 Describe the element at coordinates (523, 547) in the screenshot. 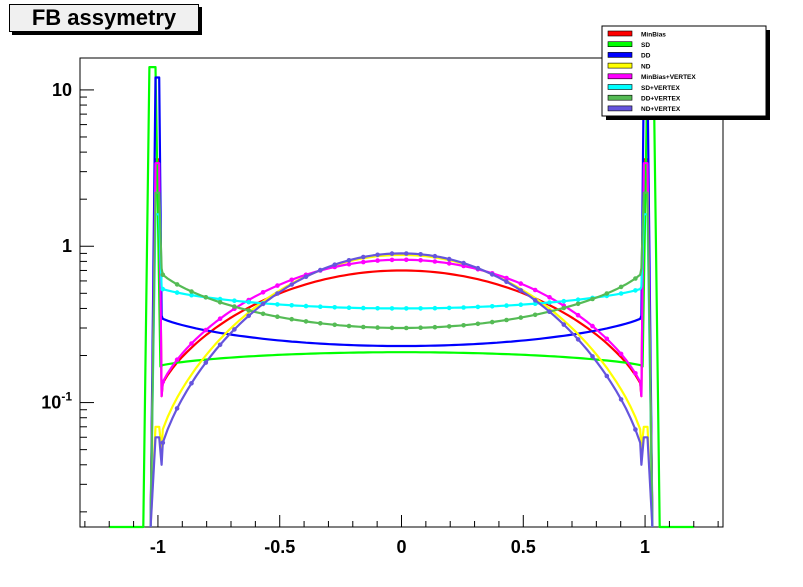

I see `x-tick-label-3: 0.5` at that location.